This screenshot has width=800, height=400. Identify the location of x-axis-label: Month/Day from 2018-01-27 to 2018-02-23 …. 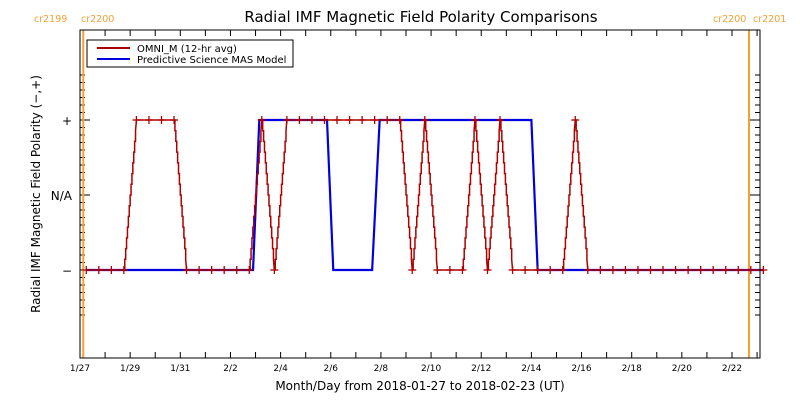
(419, 386).